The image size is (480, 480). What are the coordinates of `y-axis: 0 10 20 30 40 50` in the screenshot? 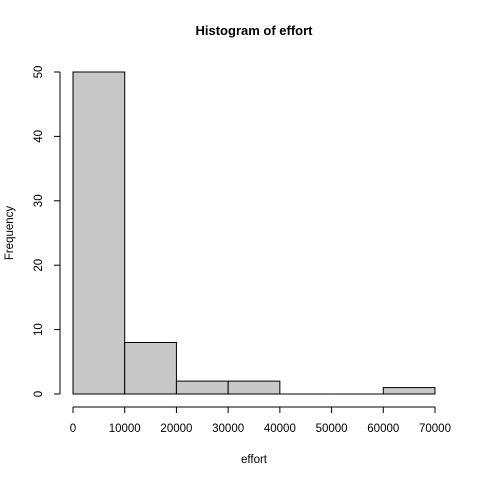 It's located at (47, 231).